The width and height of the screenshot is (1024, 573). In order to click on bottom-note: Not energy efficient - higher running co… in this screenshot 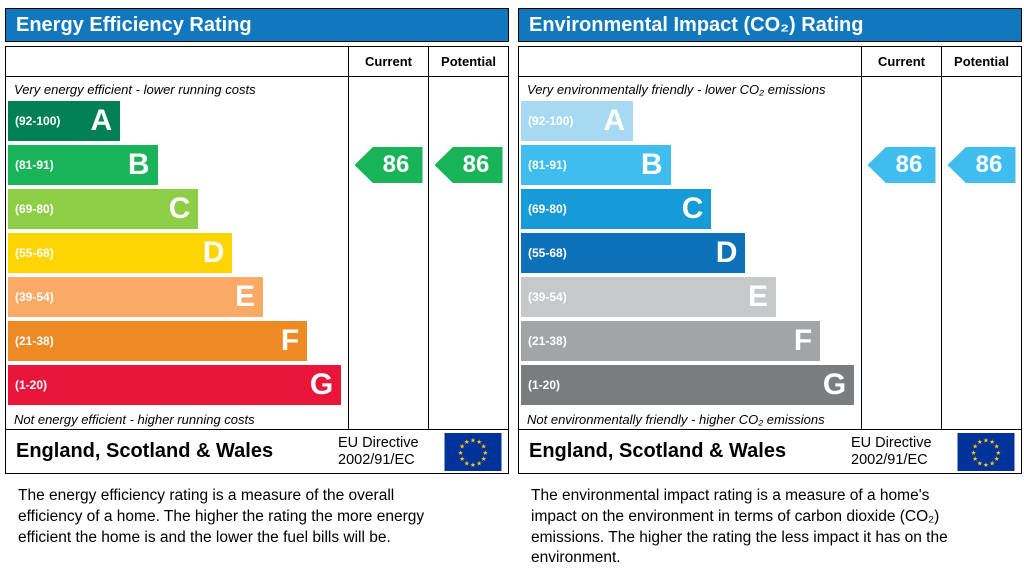, I will do `click(134, 419)`.